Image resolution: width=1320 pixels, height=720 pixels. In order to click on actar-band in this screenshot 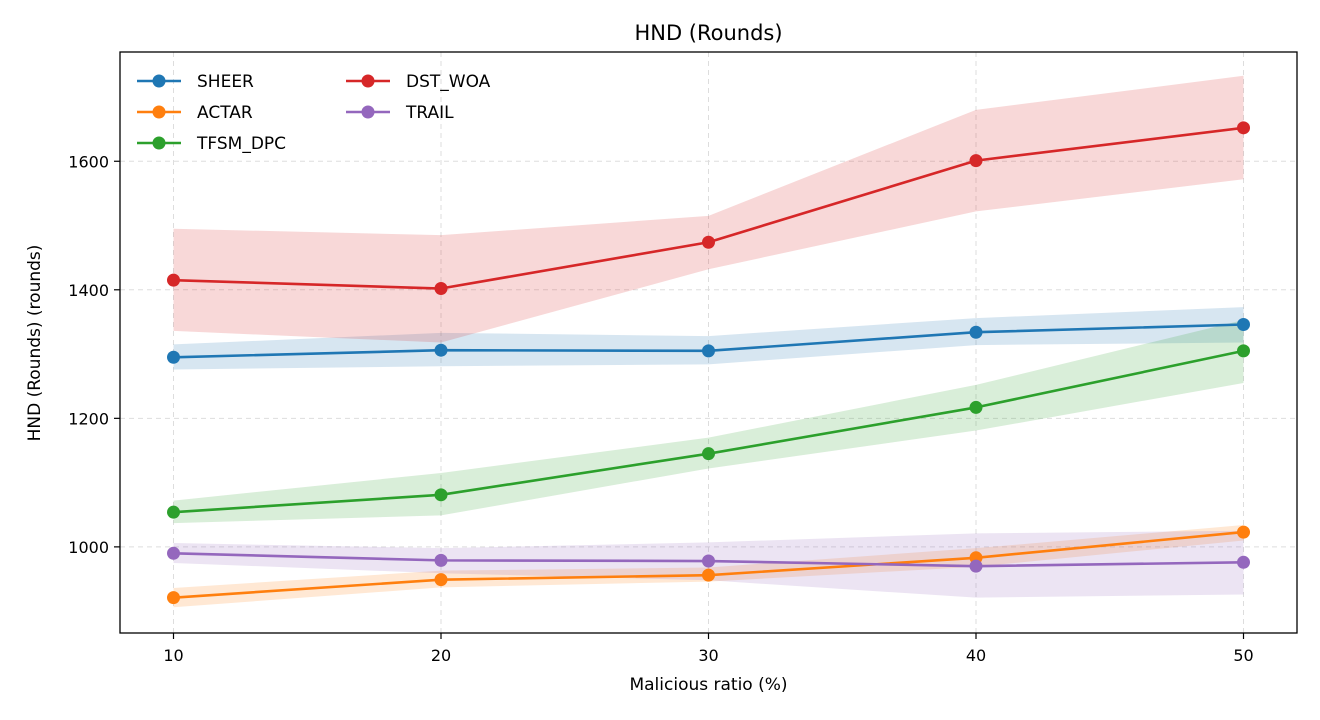, I will do `click(708, 566)`.